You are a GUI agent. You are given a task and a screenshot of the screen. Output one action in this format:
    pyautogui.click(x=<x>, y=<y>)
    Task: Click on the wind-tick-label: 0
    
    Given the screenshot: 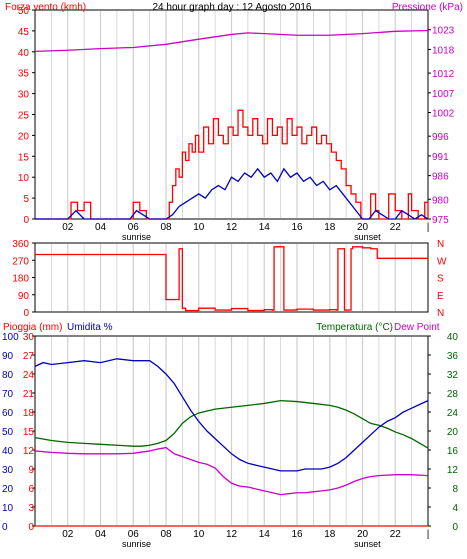 What is the action you would take?
    pyautogui.click(x=26, y=220)
    